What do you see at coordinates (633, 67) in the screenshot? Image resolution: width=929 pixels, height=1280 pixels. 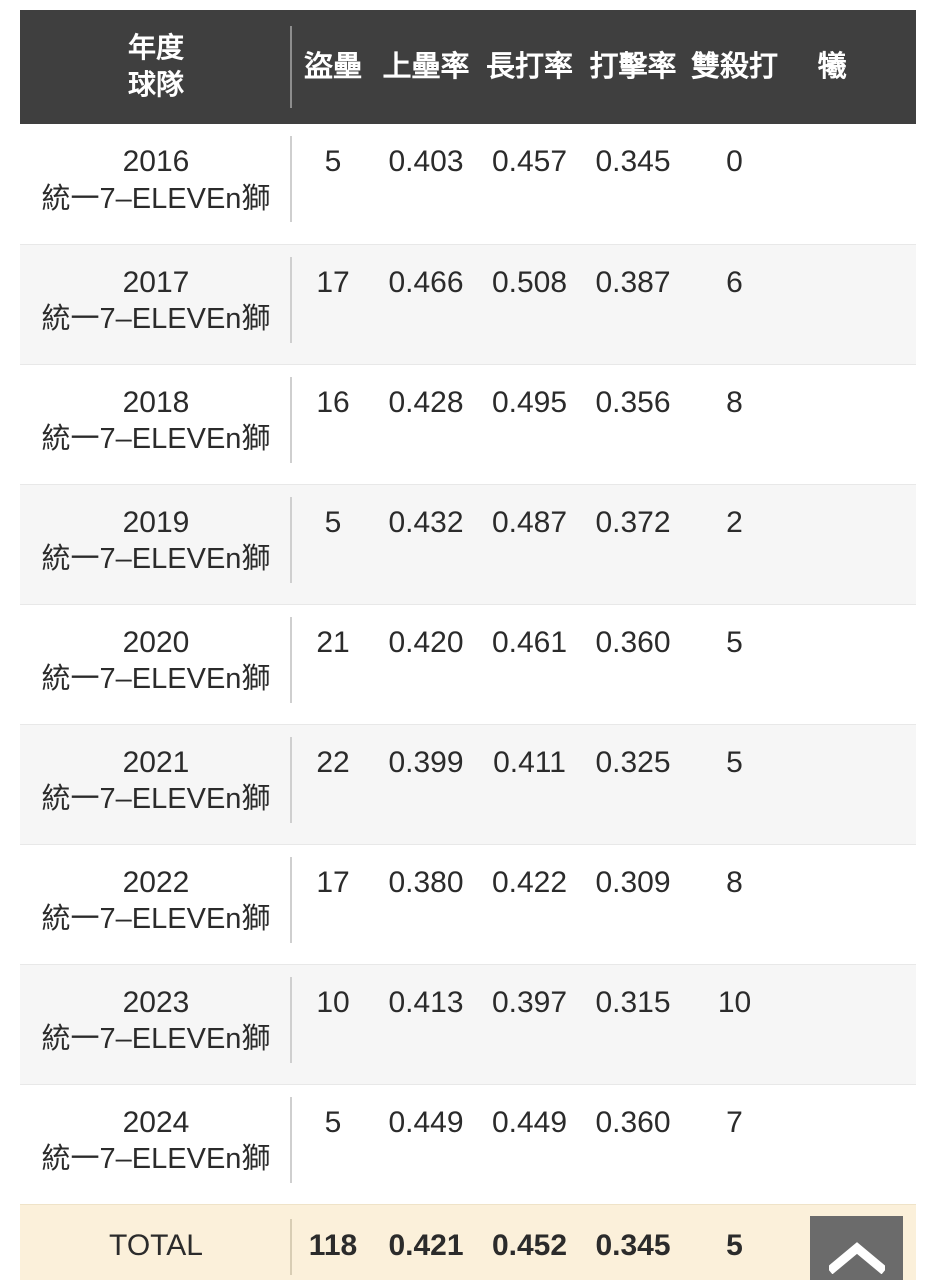 I see `column-header-batting-avg: 打擊率` at bounding box center [633, 67].